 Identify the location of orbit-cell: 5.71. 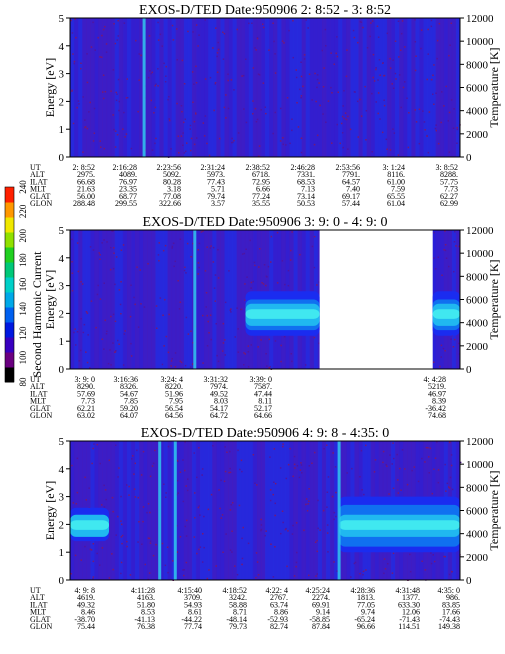
(218, 189).